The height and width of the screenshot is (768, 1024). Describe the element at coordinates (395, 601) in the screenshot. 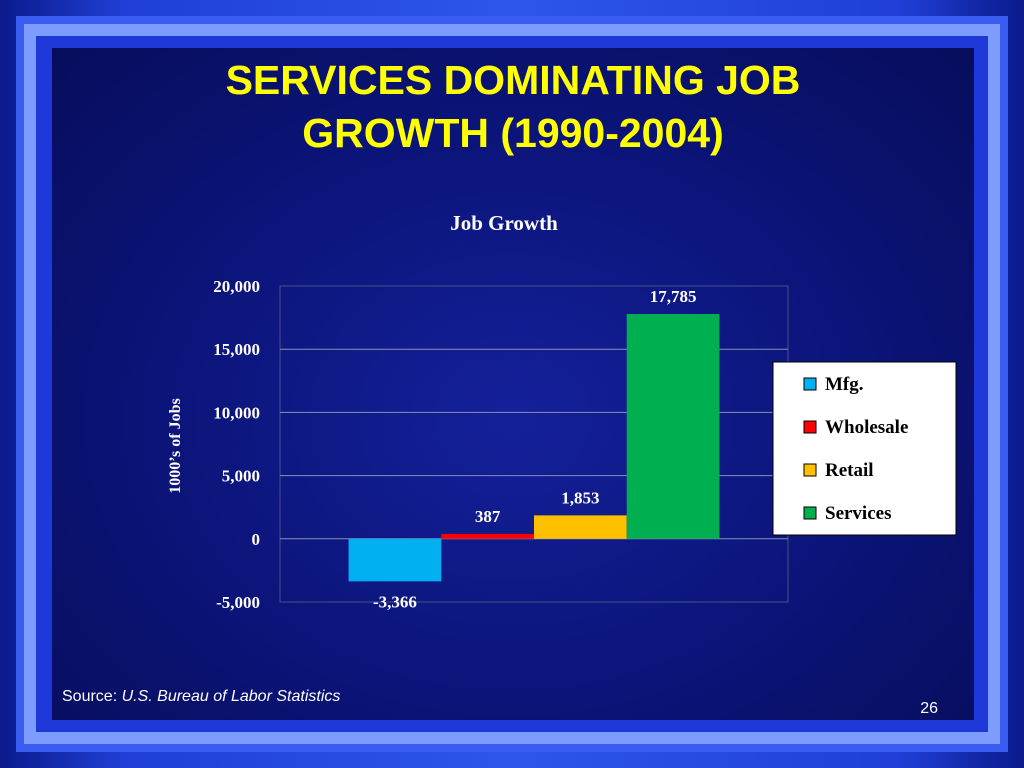

I see `data-label: -3,366` at that location.